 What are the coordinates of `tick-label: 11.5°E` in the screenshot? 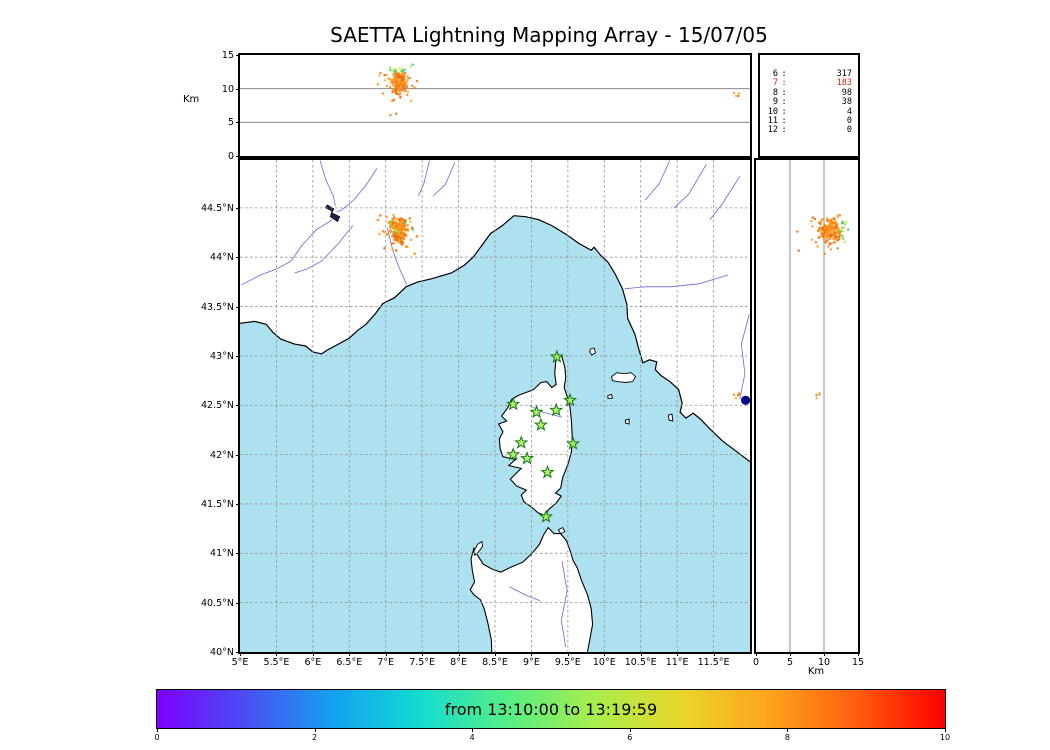 It's located at (713, 662).